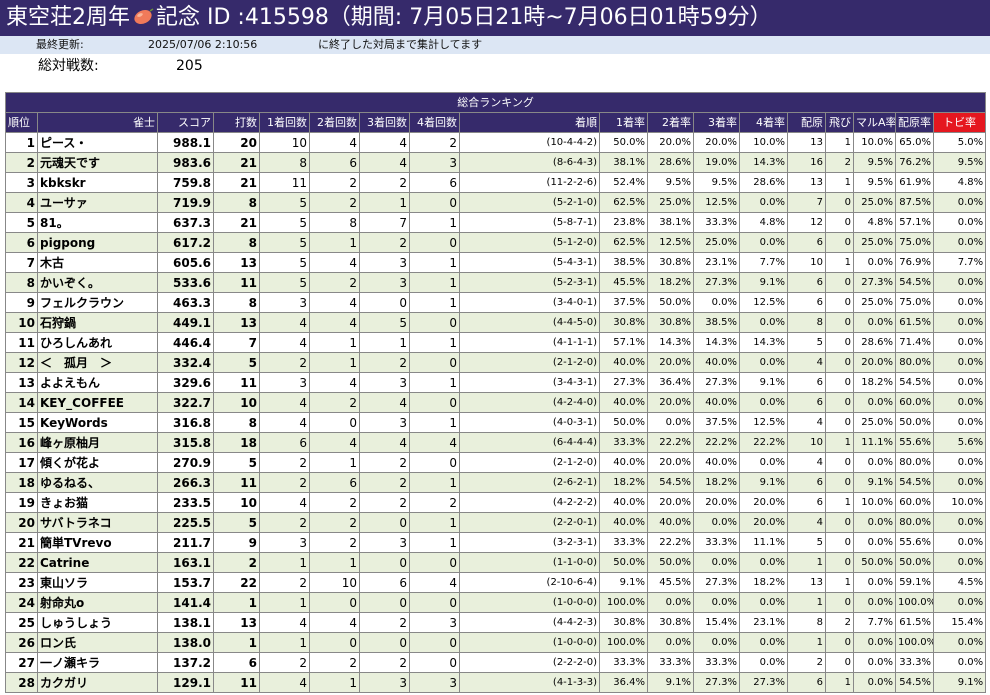  What do you see at coordinates (959, 182) in the screenshot?
I see `cell-tobi-rate: 4.8%` at bounding box center [959, 182].